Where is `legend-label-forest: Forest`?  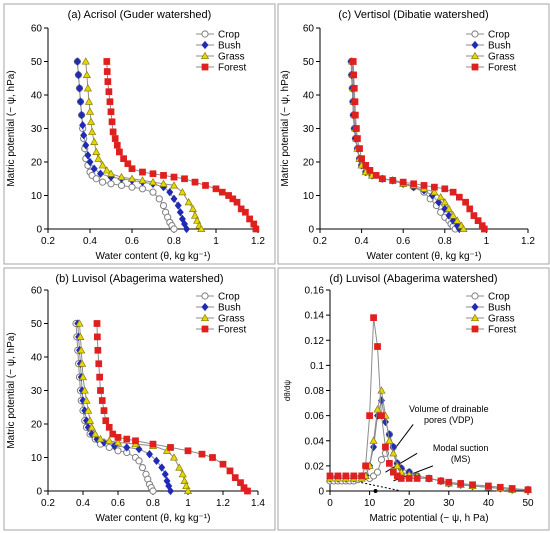 legend-label-forest: Forest is located at coordinates (502, 330).